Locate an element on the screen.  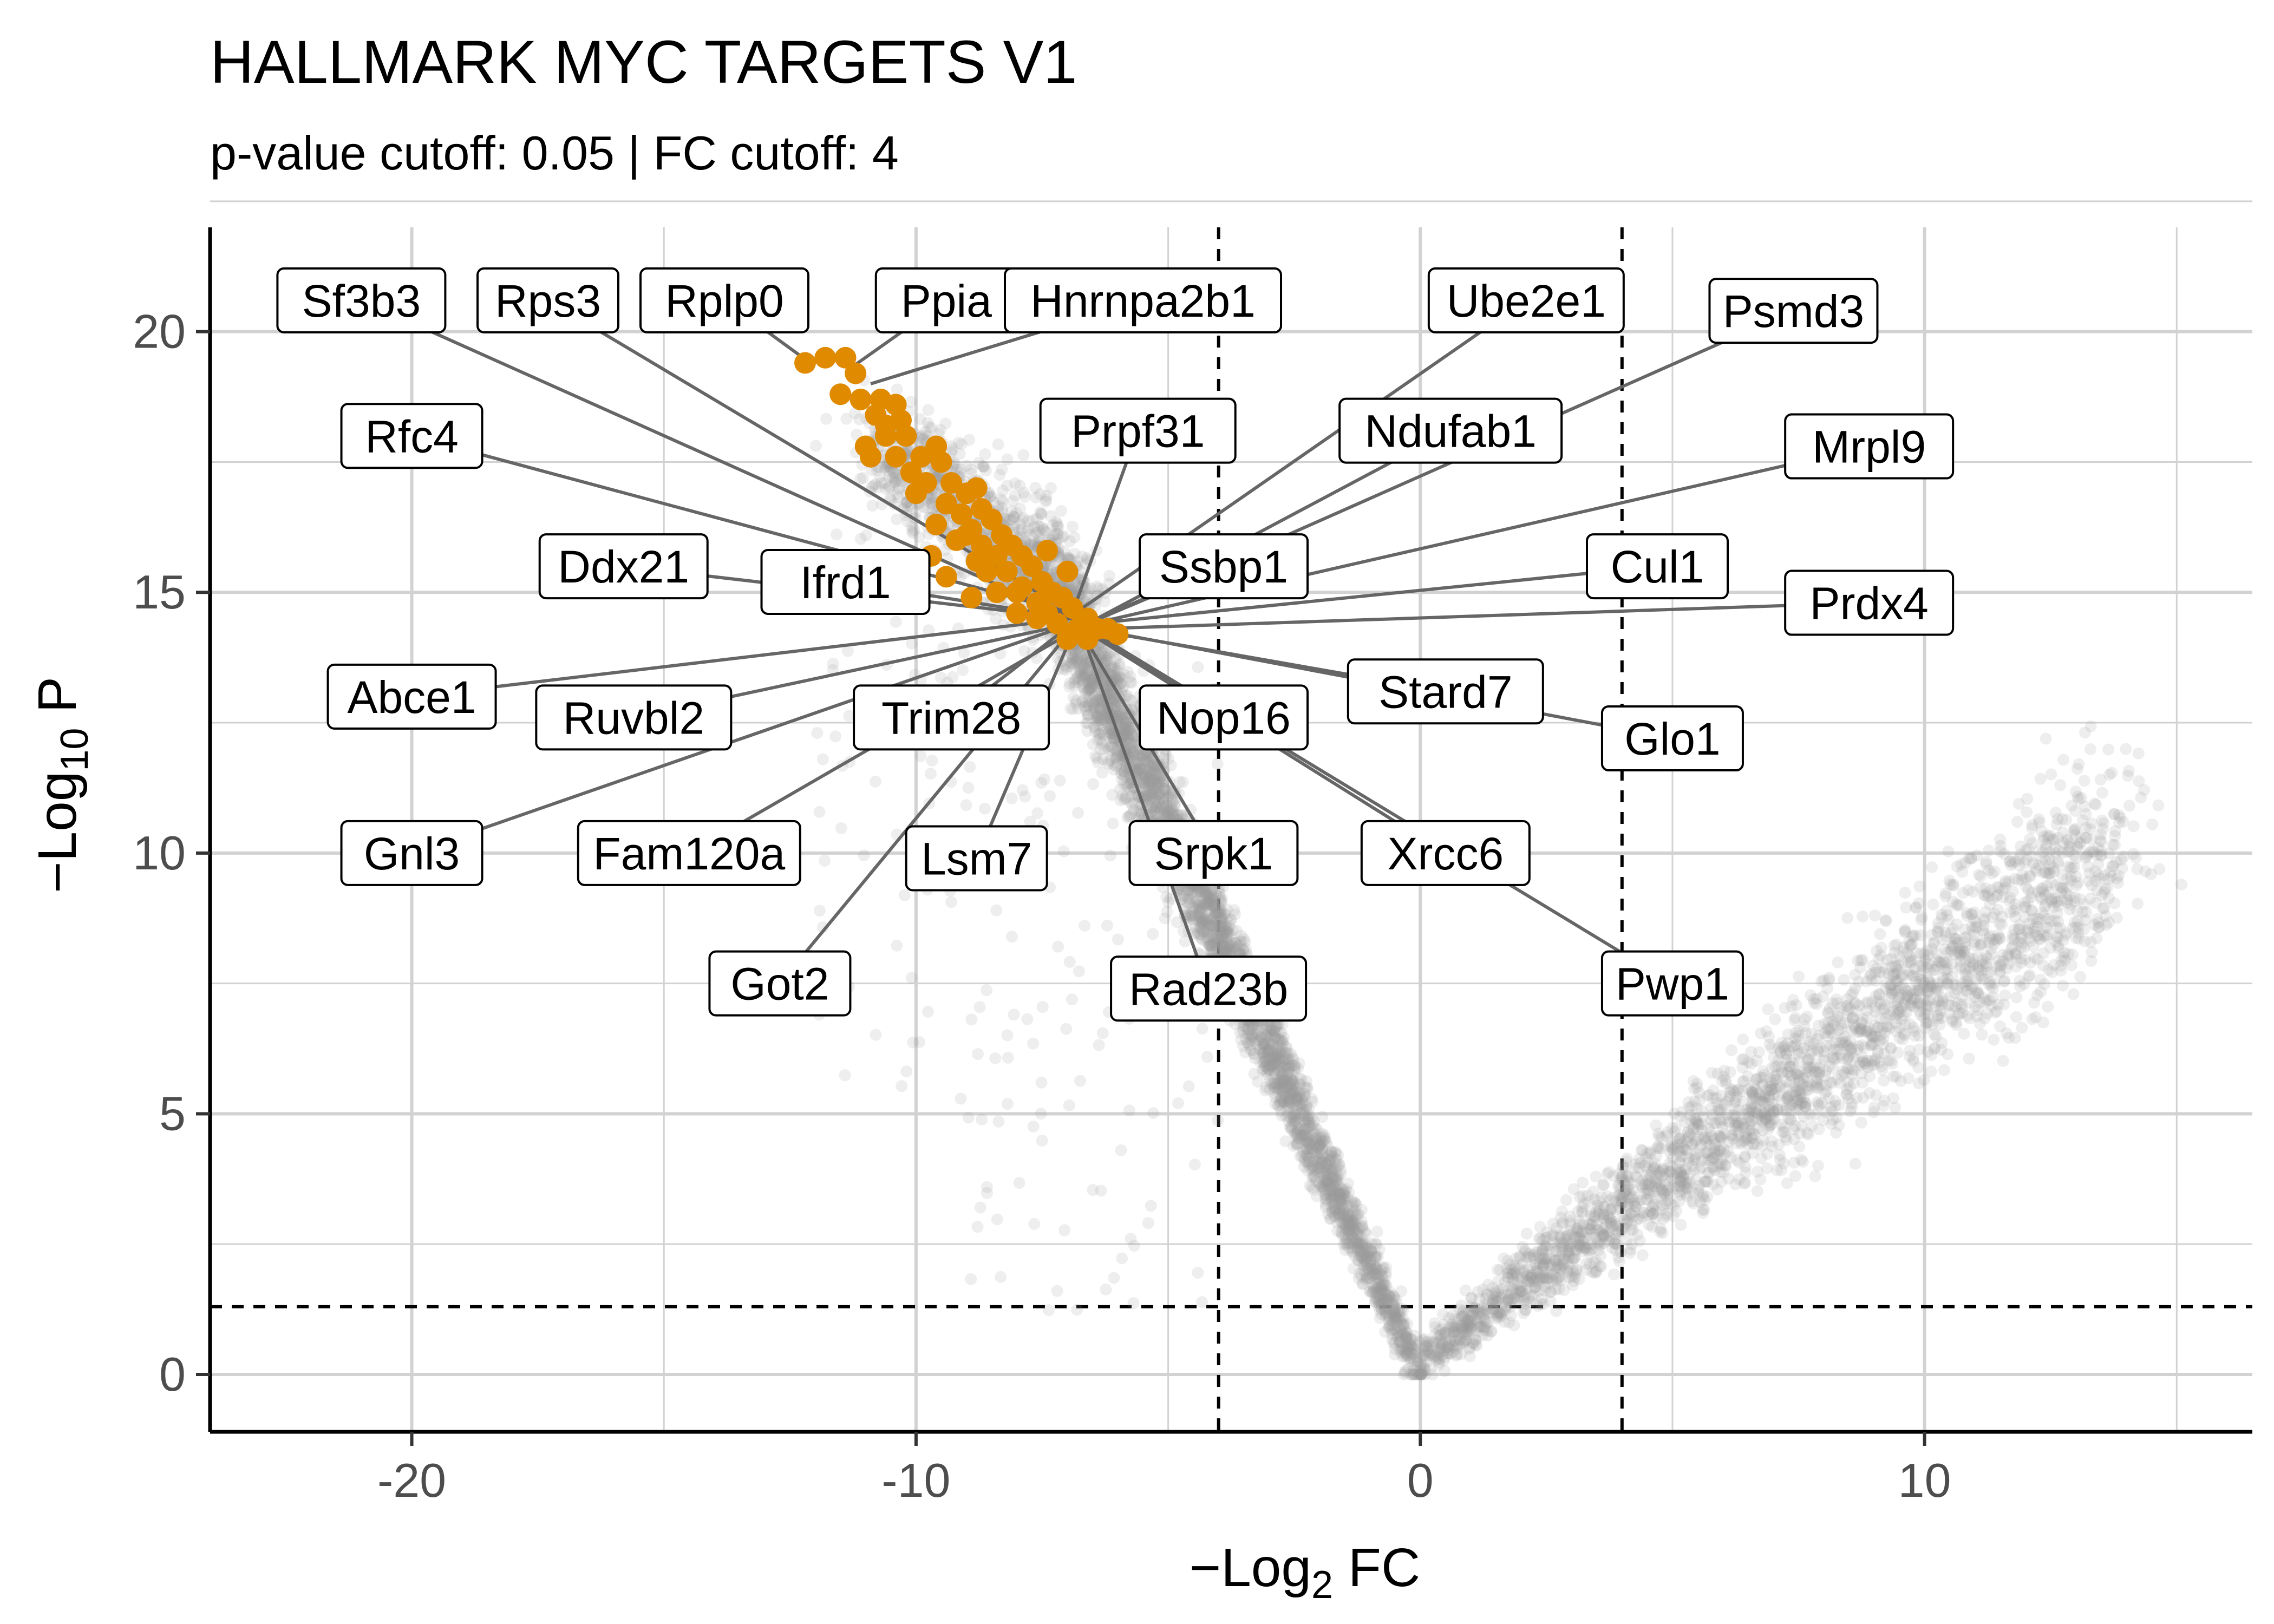
chart-title: HALLMARK MYC TARGETS V1 is located at coordinates (644, 62).